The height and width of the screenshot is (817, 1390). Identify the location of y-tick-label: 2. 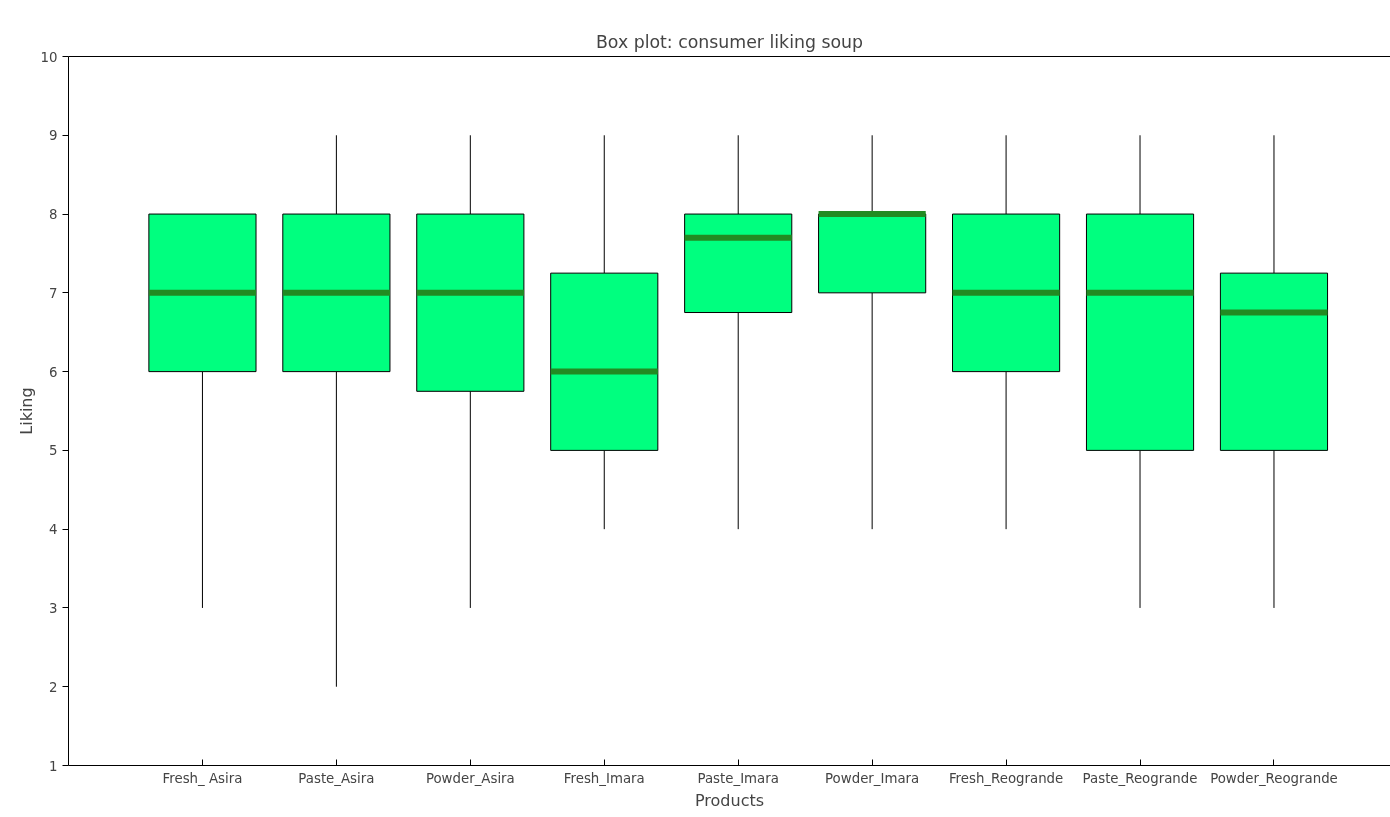
(53, 687).